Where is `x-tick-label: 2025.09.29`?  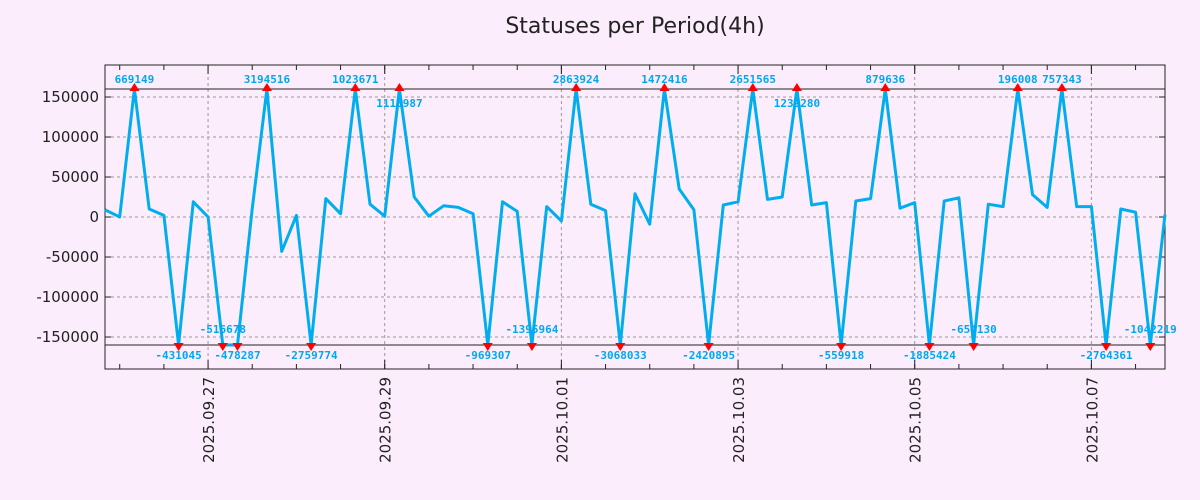 x-tick-label: 2025.09.29 is located at coordinates (386, 420).